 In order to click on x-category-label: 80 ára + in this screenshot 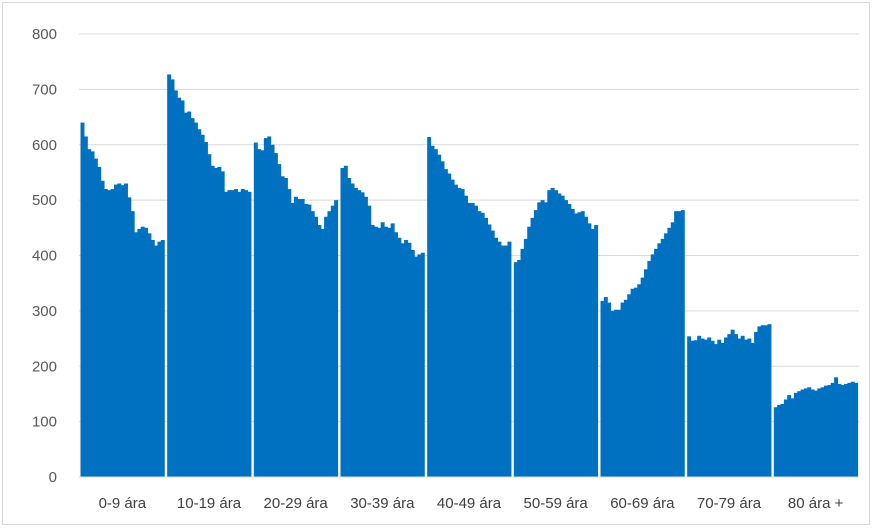, I will do `click(816, 503)`.